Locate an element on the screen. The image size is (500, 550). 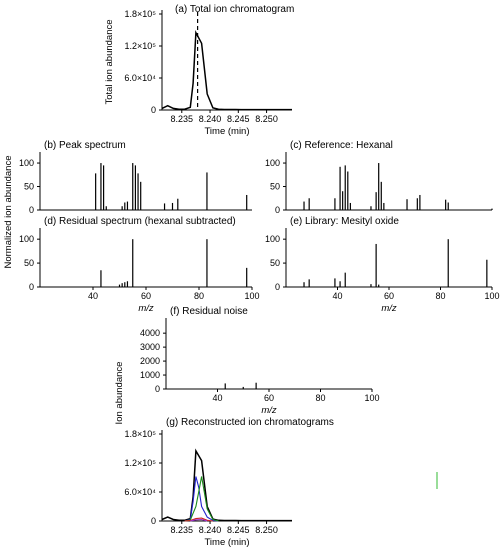
y-tick-label-f: 0 is located at coordinates (157, 389).